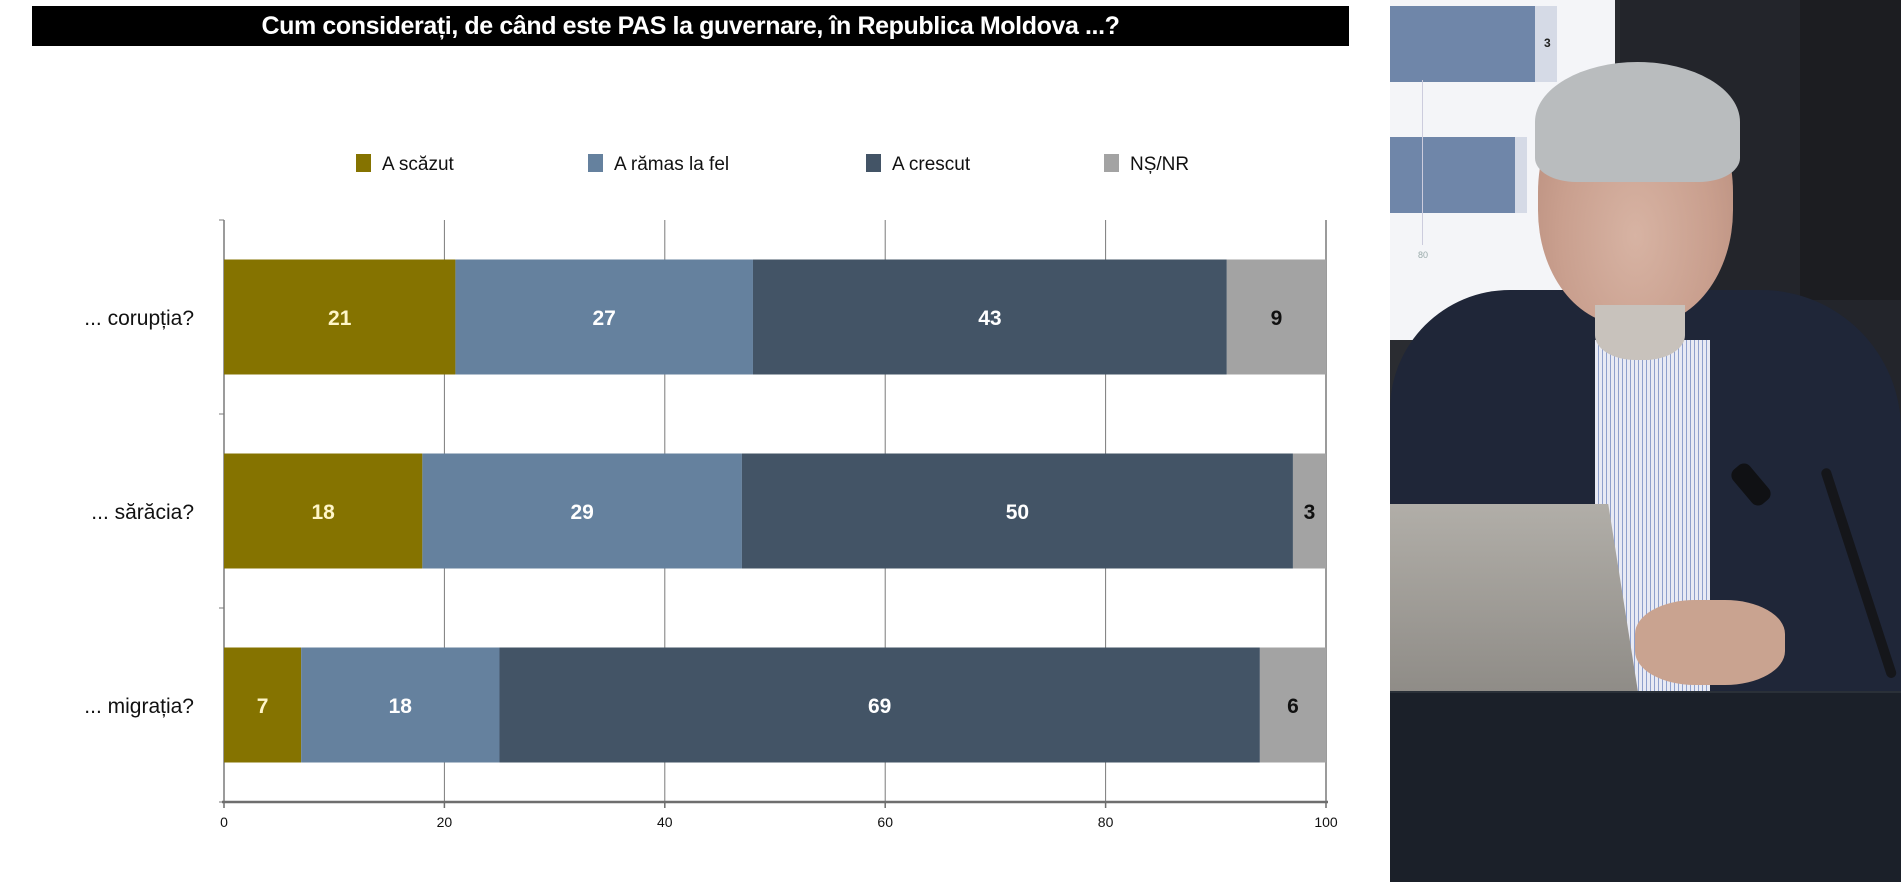 The height and width of the screenshot is (882, 1901). What do you see at coordinates (885, 822) in the screenshot?
I see `x-tick-label: 60` at bounding box center [885, 822].